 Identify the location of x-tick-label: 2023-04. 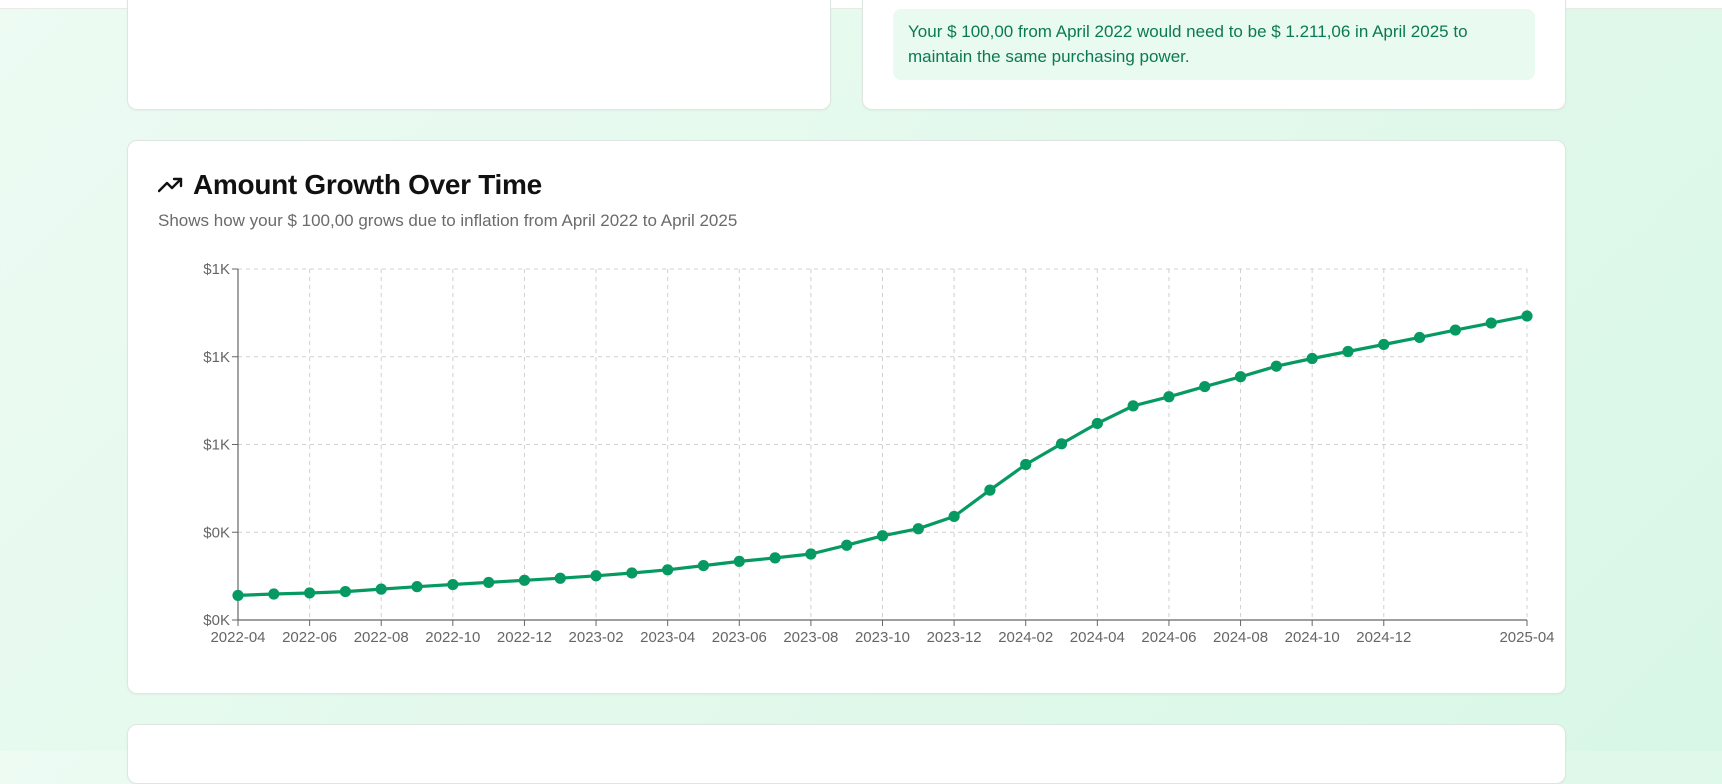
(667, 637).